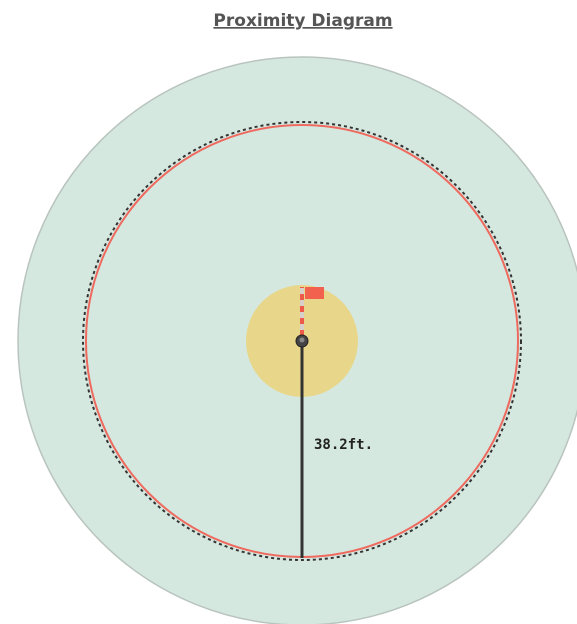 The image size is (577, 624). I want to click on distance-label: 38.2ft., so click(343, 445).